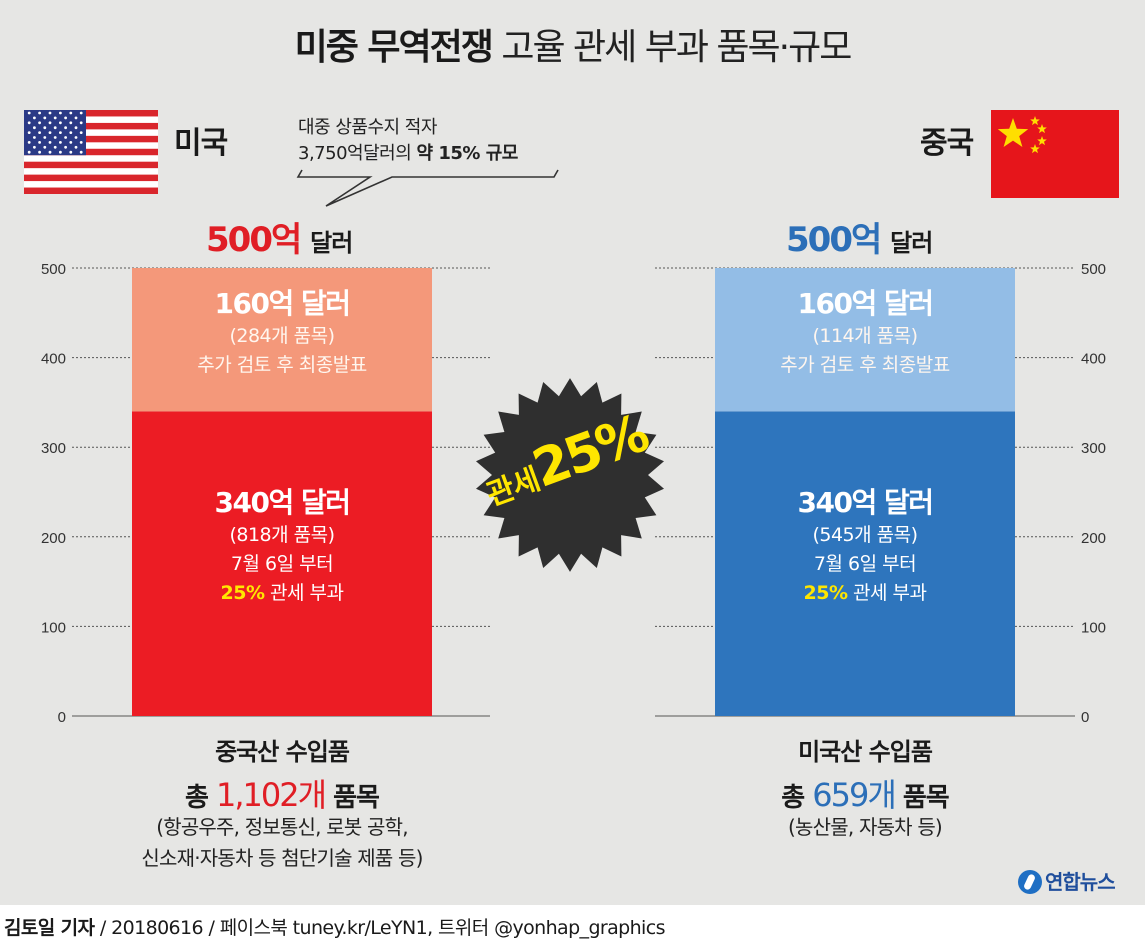  Describe the element at coordinates (282, 827) in the screenshot. I see `us-desc-line-1: (항공우주, 정보통신, 로봇 공학,` at that location.